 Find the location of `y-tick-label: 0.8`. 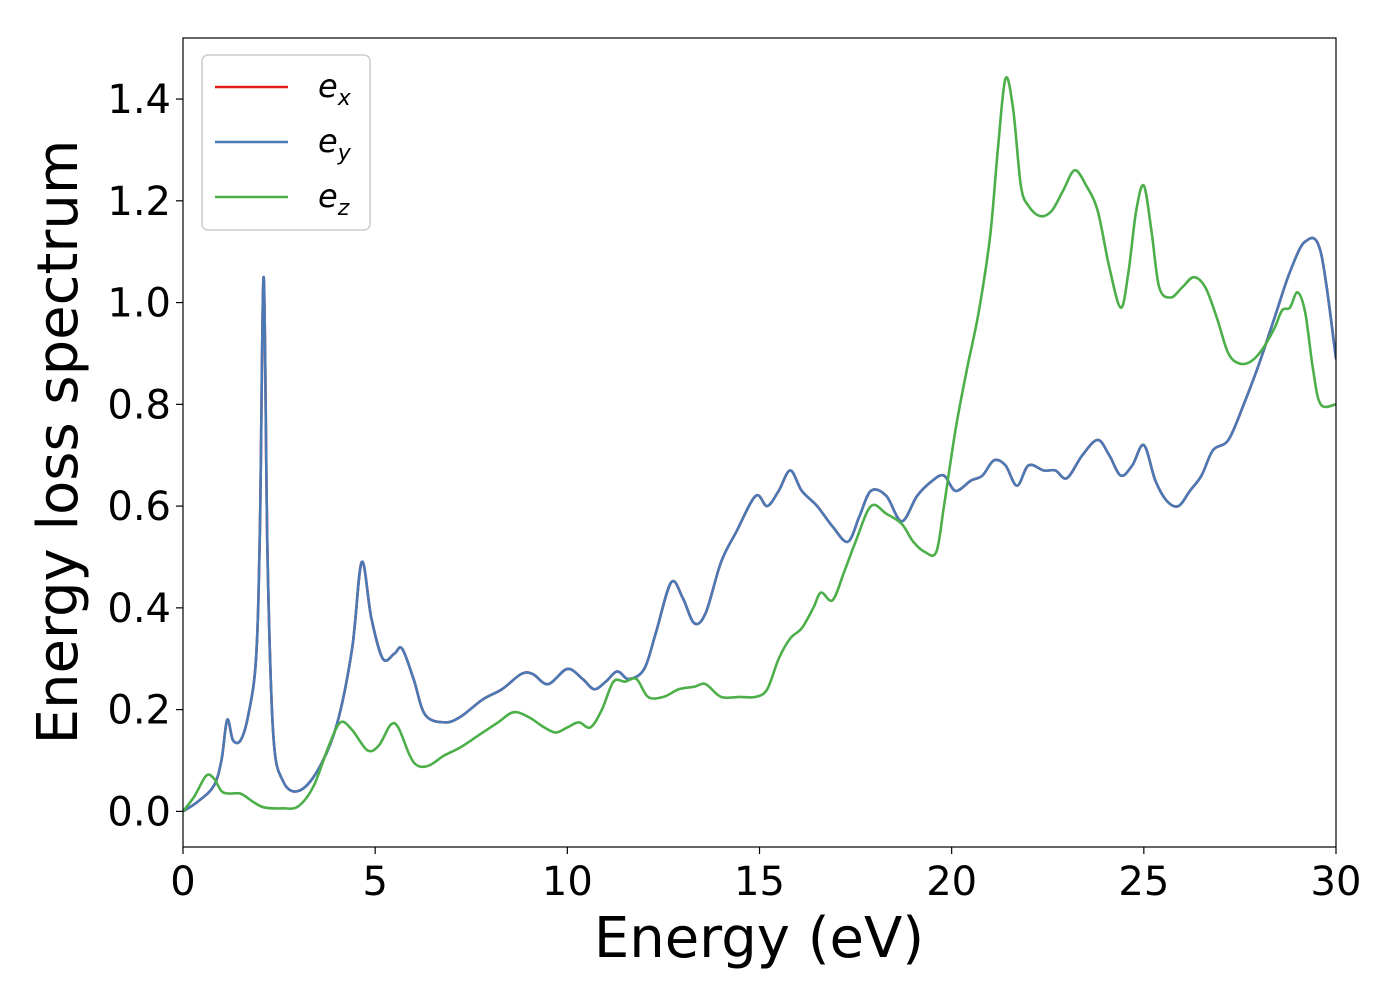

y-tick-label: 0.8 is located at coordinates (139, 405).